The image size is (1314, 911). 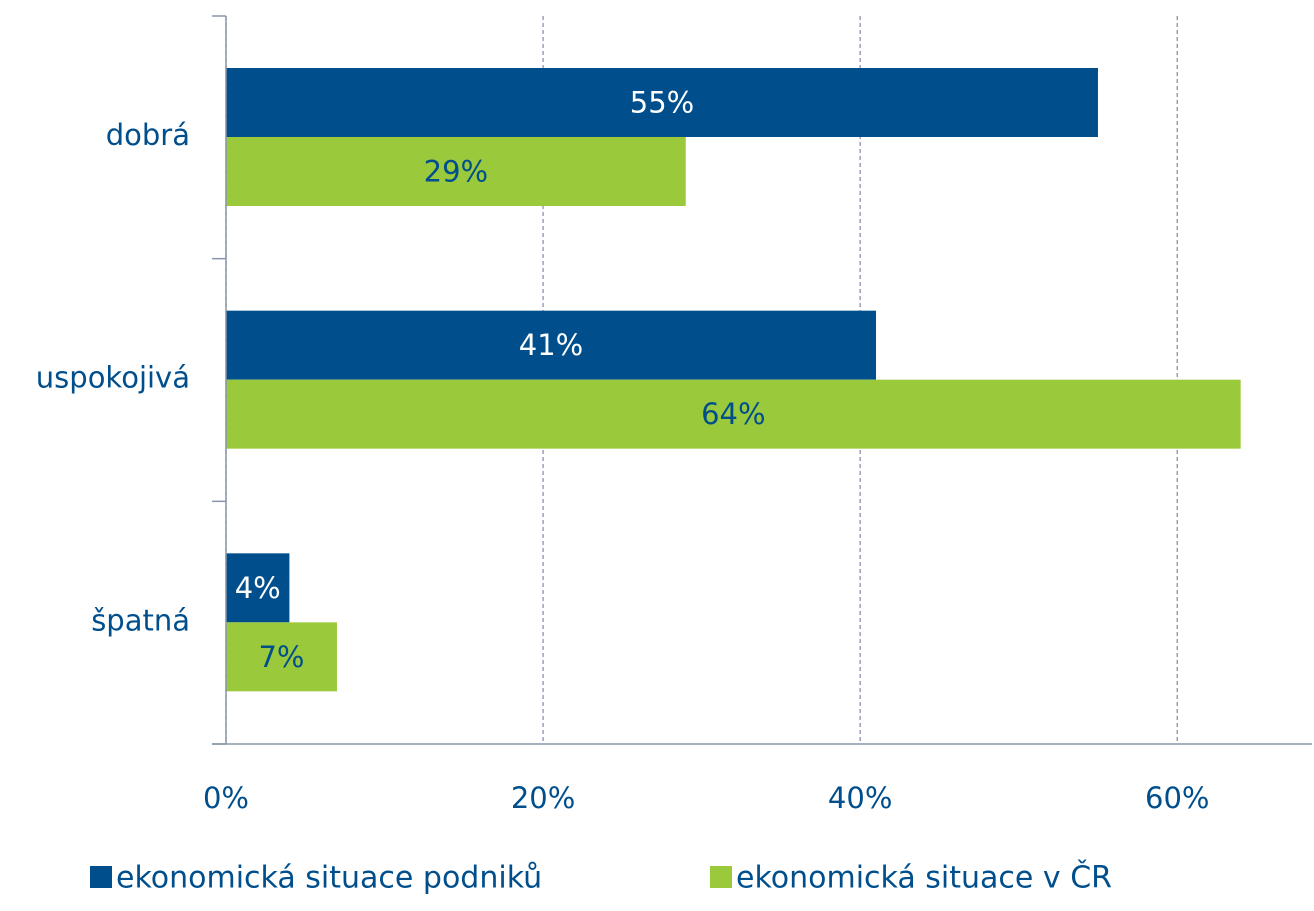 What do you see at coordinates (113, 378) in the screenshot?
I see `y-tick-label: uspokojivá` at bounding box center [113, 378].